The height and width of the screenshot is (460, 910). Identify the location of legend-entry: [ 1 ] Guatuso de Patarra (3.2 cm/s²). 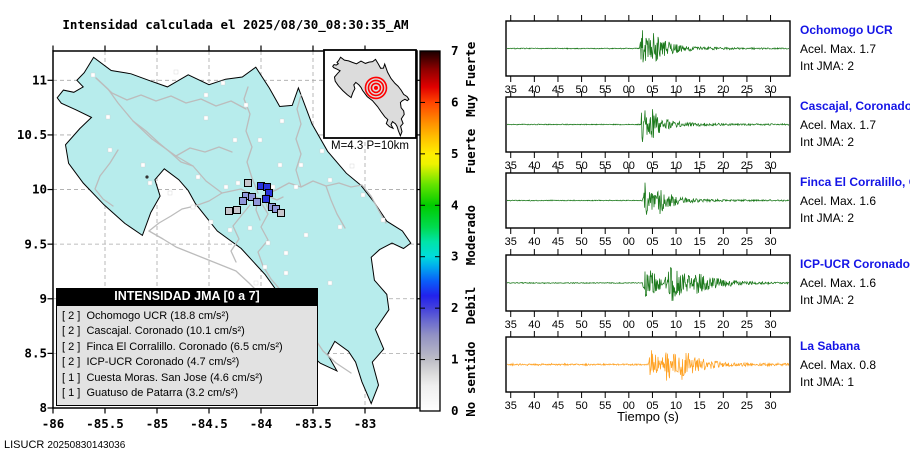
(150, 393).